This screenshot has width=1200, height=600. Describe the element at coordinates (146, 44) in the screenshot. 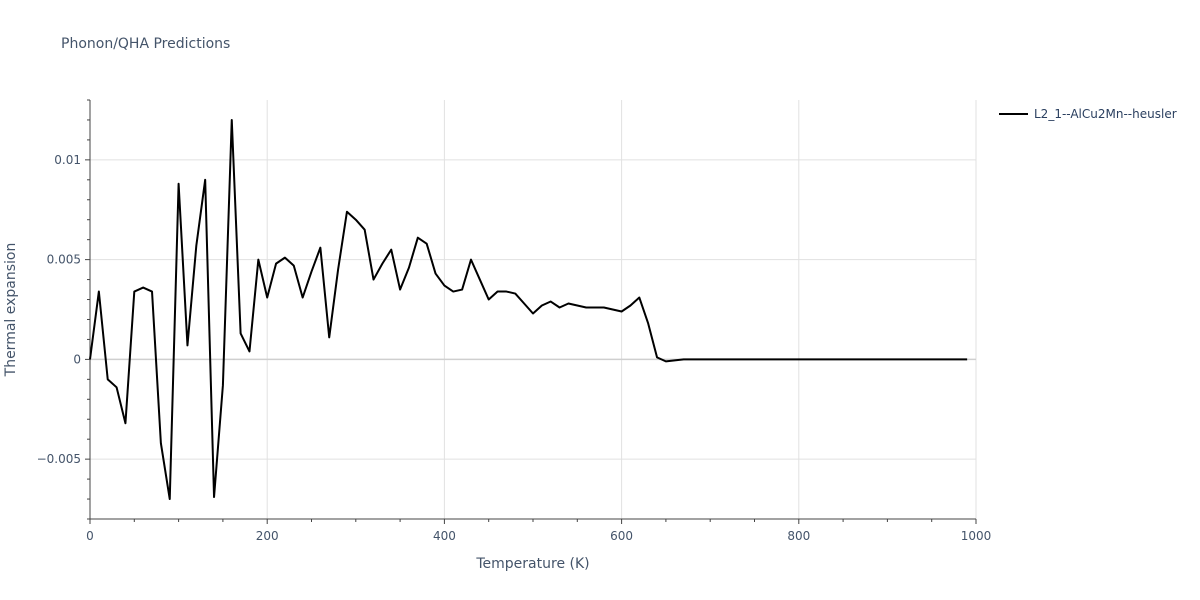

I see `chart-title: Phonon/QHA Predictions` at that location.